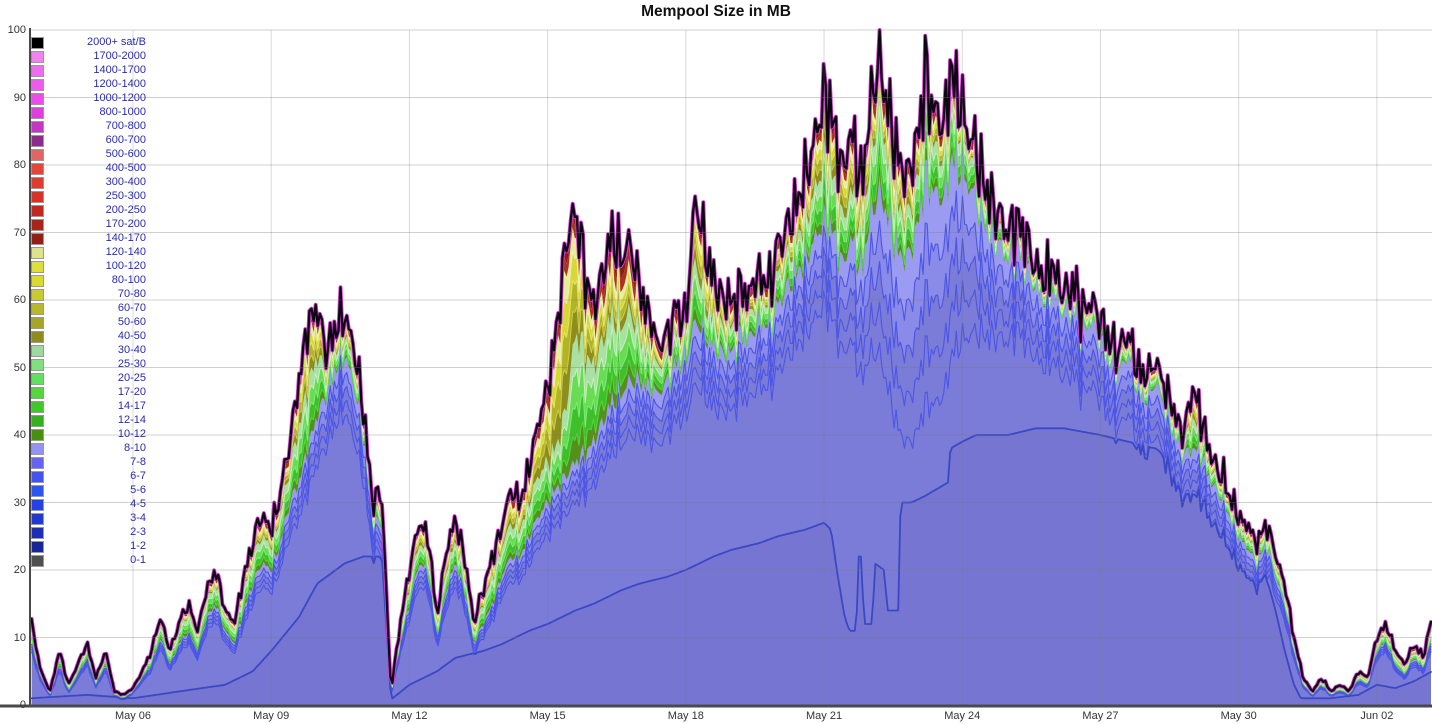 The height and width of the screenshot is (724, 1432). What do you see at coordinates (125, 140) in the screenshot?
I see `legend-label: 600-700` at bounding box center [125, 140].